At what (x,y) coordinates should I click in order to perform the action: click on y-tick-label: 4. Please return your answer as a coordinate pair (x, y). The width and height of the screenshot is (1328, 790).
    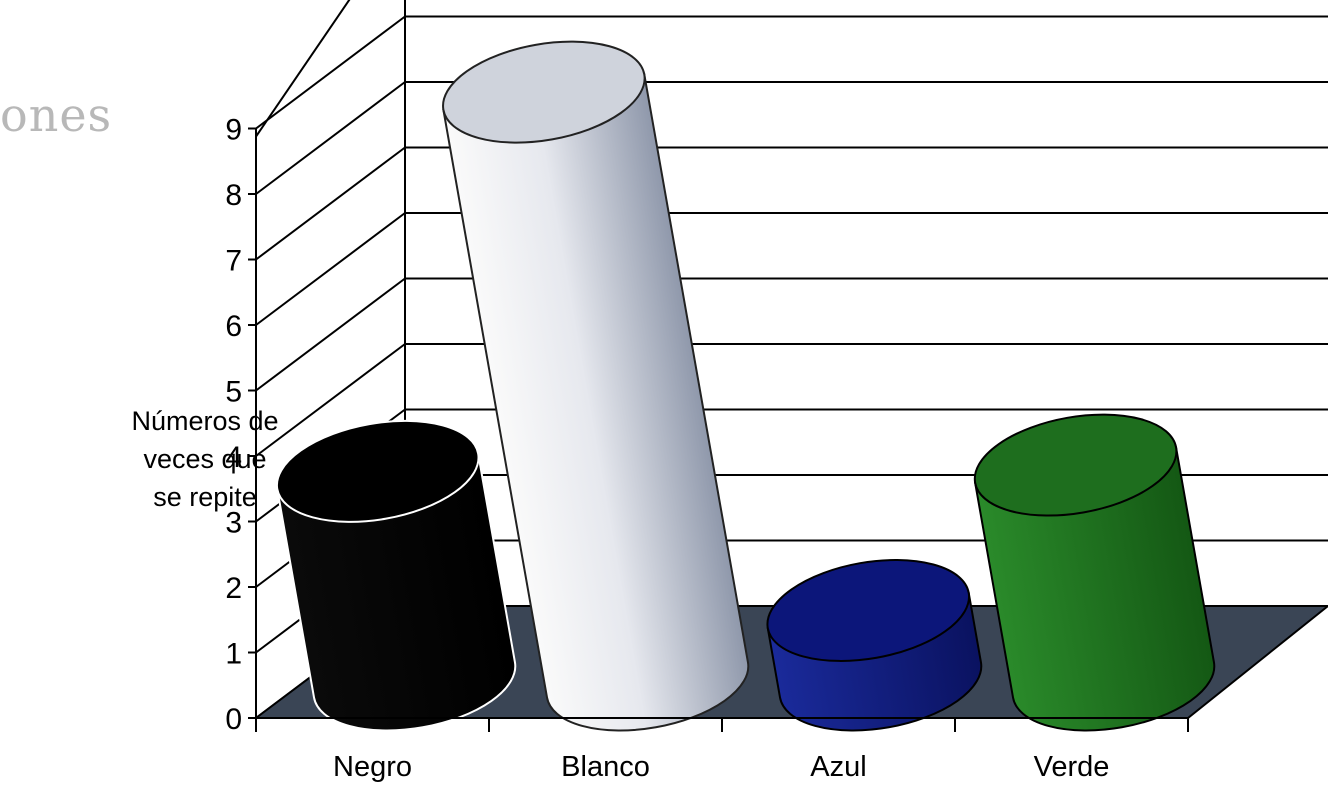
    Looking at the image, I should click on (233, 457).